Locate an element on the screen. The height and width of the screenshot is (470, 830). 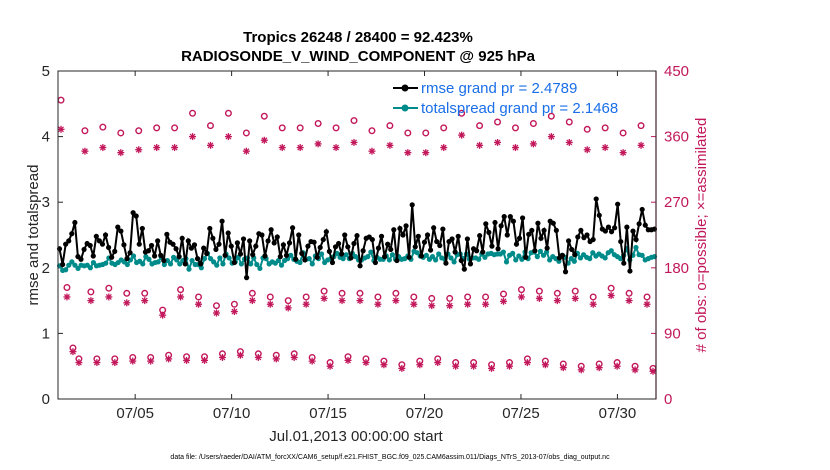
y2-tick-label: 180 is located at coordinates (676, 268).